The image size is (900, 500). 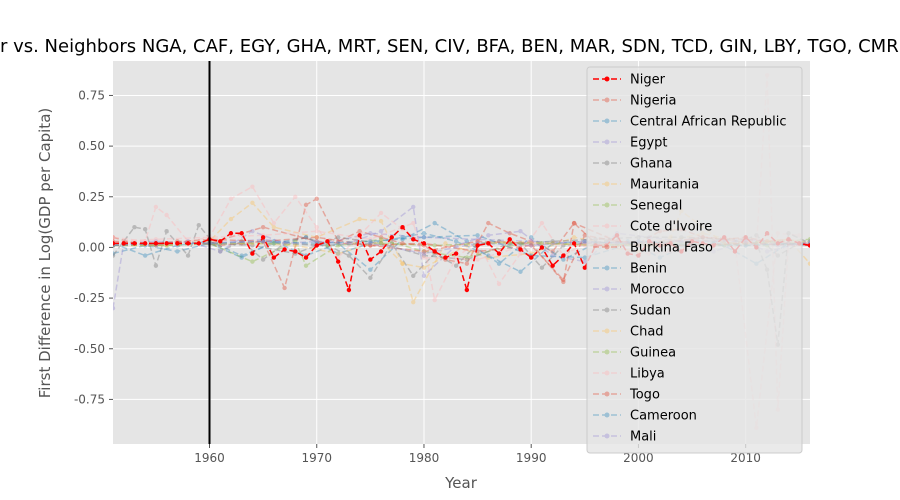 I want to click on legend-label-cote-d-ivoire: Cote d'Ivoire, so click(x=671, y=227).